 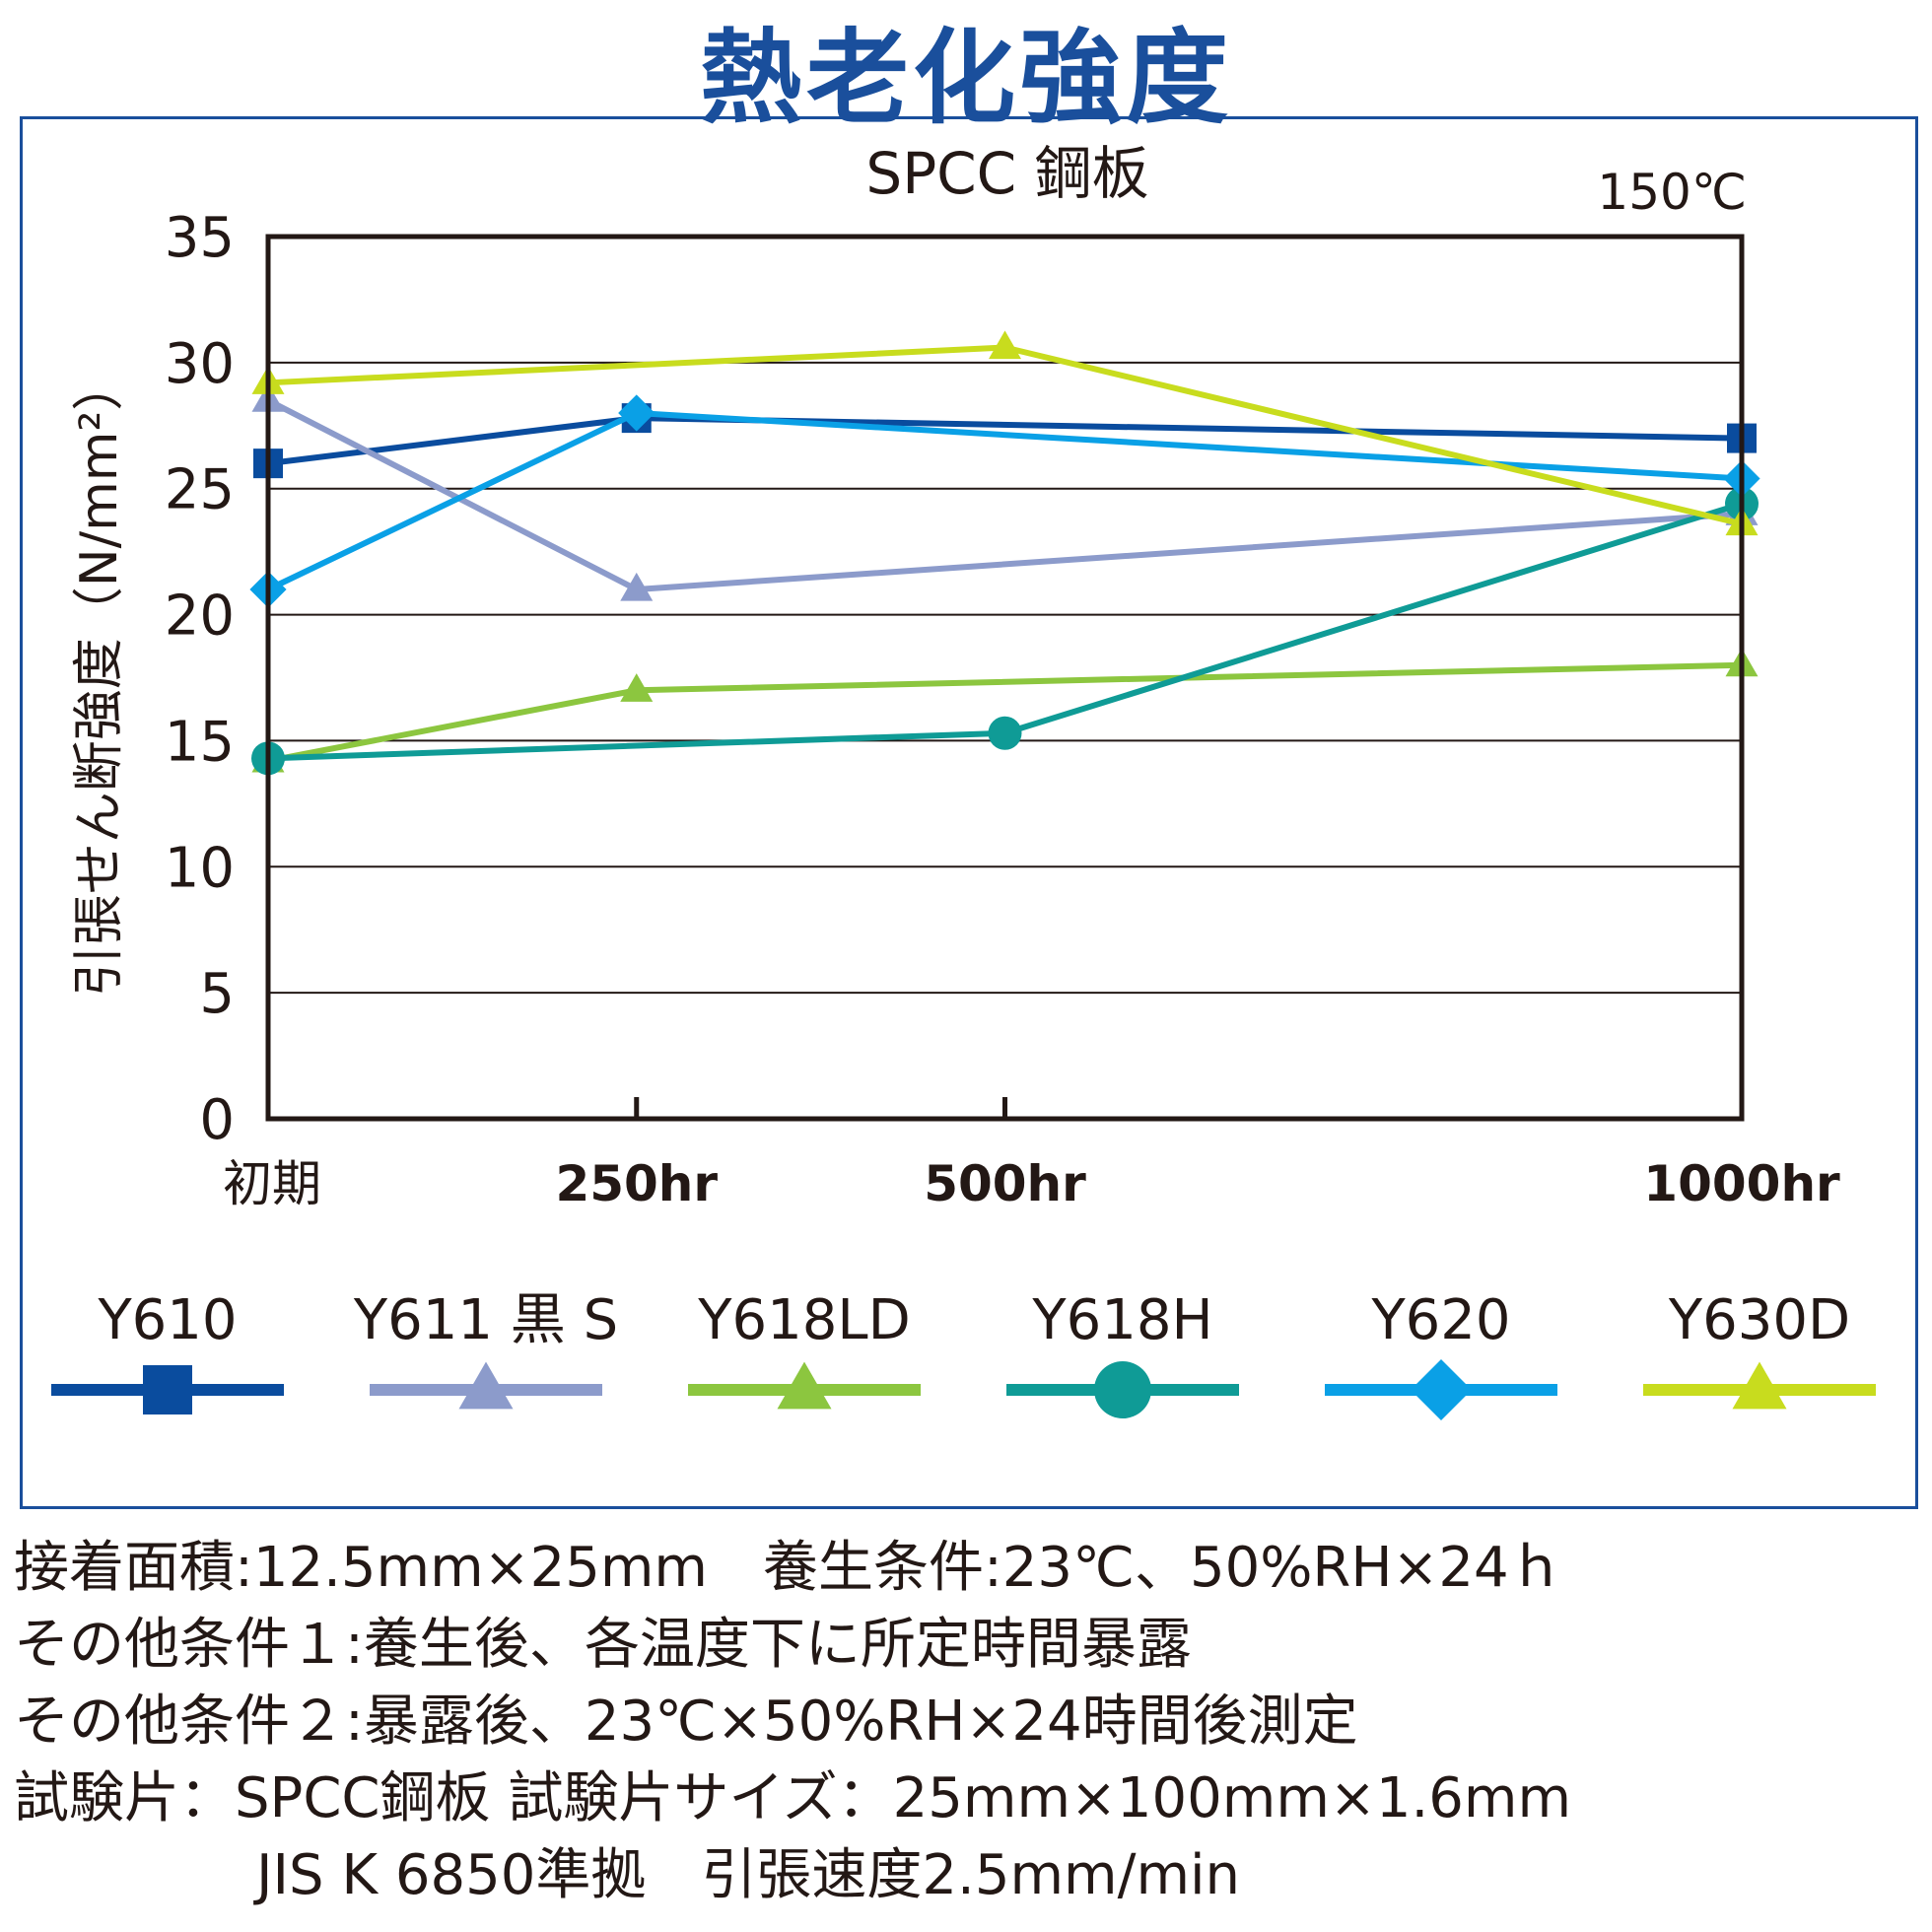 I want to click on legend-label: Y618LD, so click(x=804, y=1320).